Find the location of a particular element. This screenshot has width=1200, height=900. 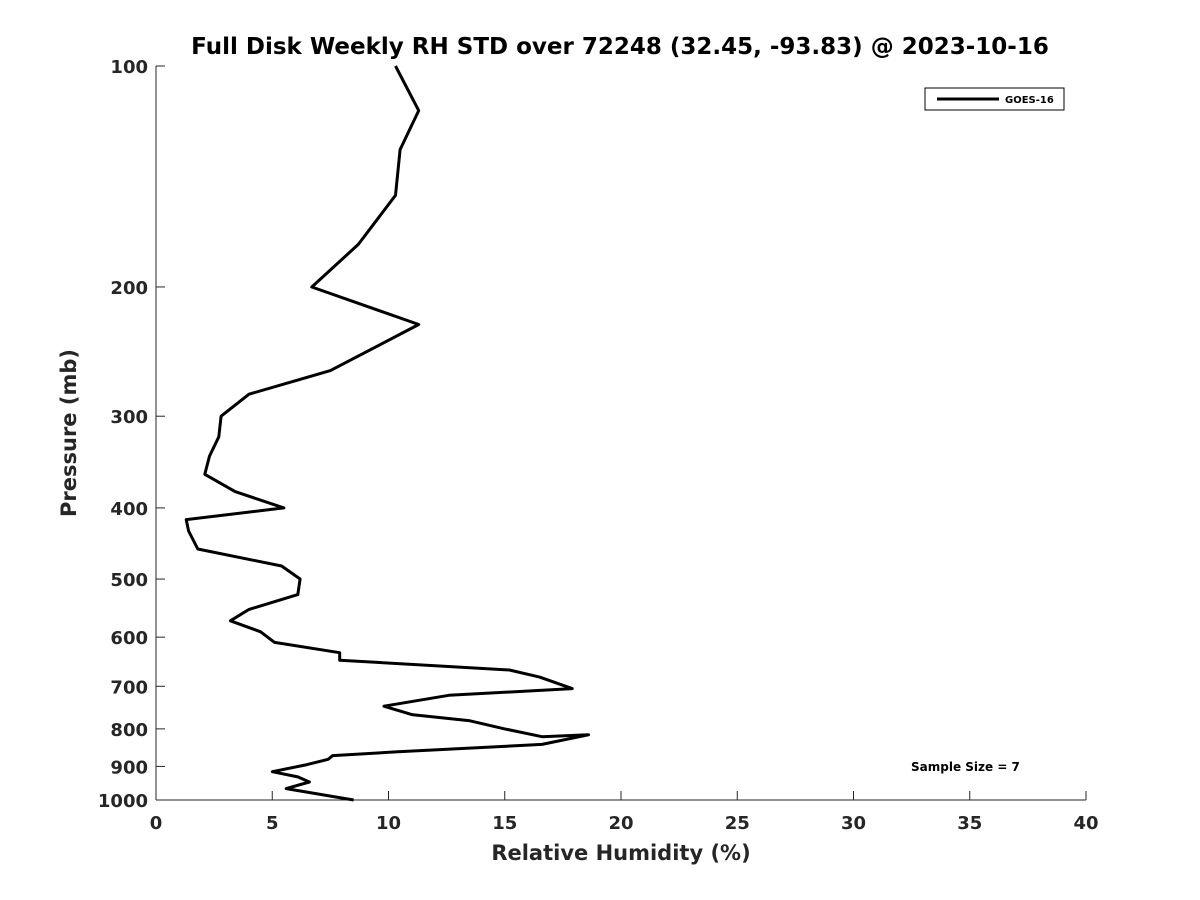

y-tick-label: 1000 is located at coordinates (123, 801).